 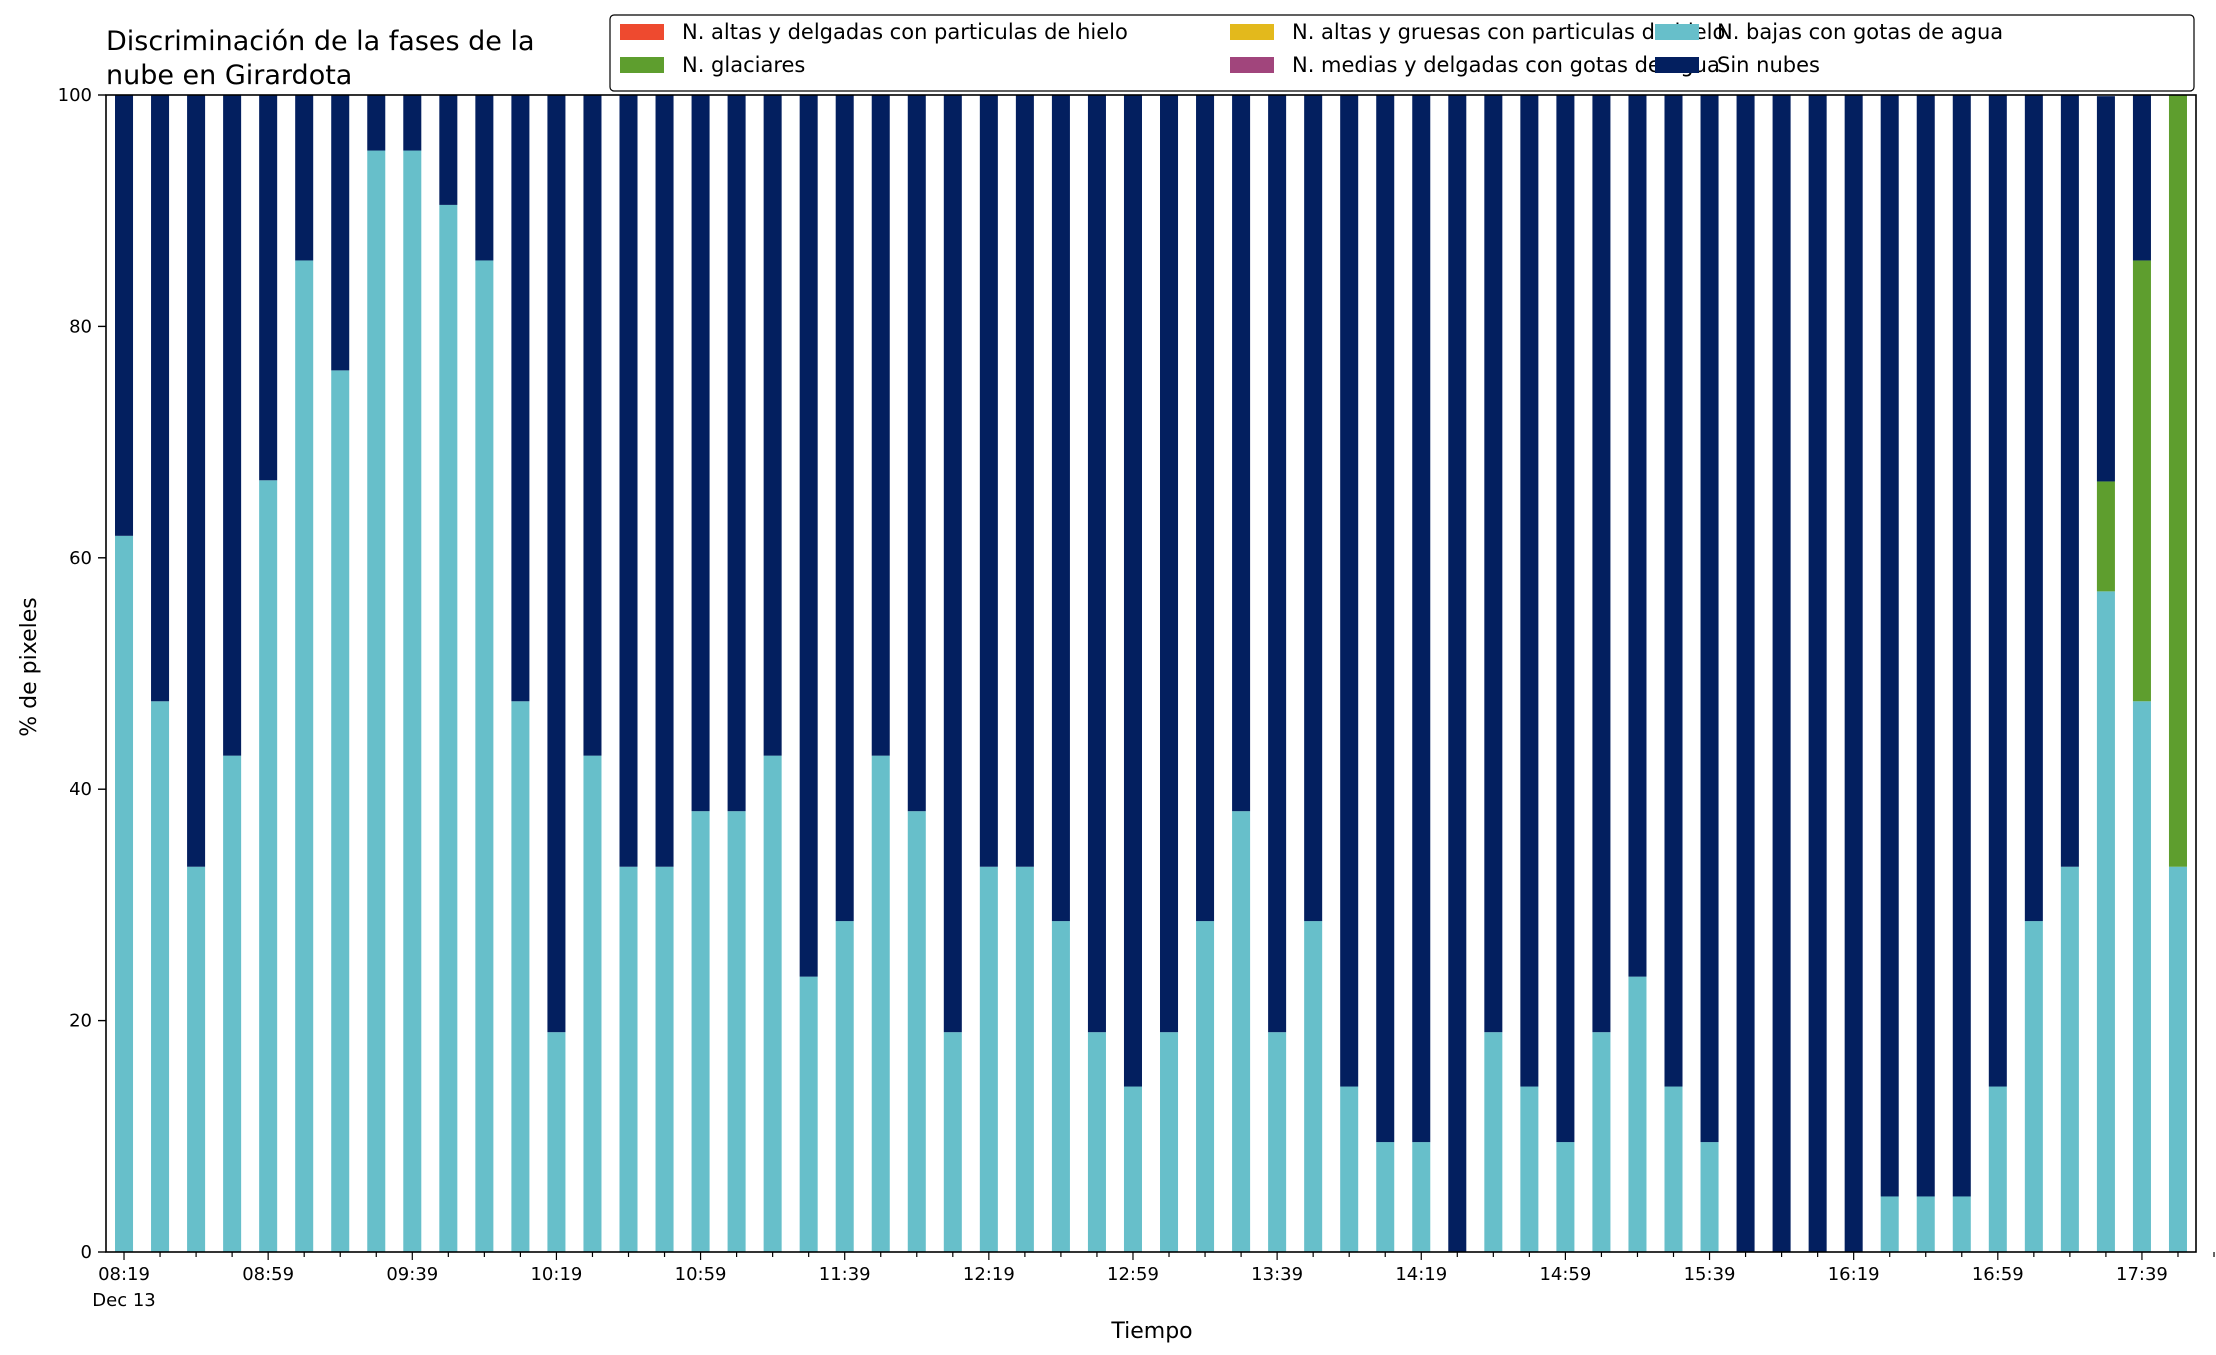 What do you see at coordinates (743, 65) in the screenshot?
I see `legend-label-3: N. glaciares` at bounding box center [743, 65].